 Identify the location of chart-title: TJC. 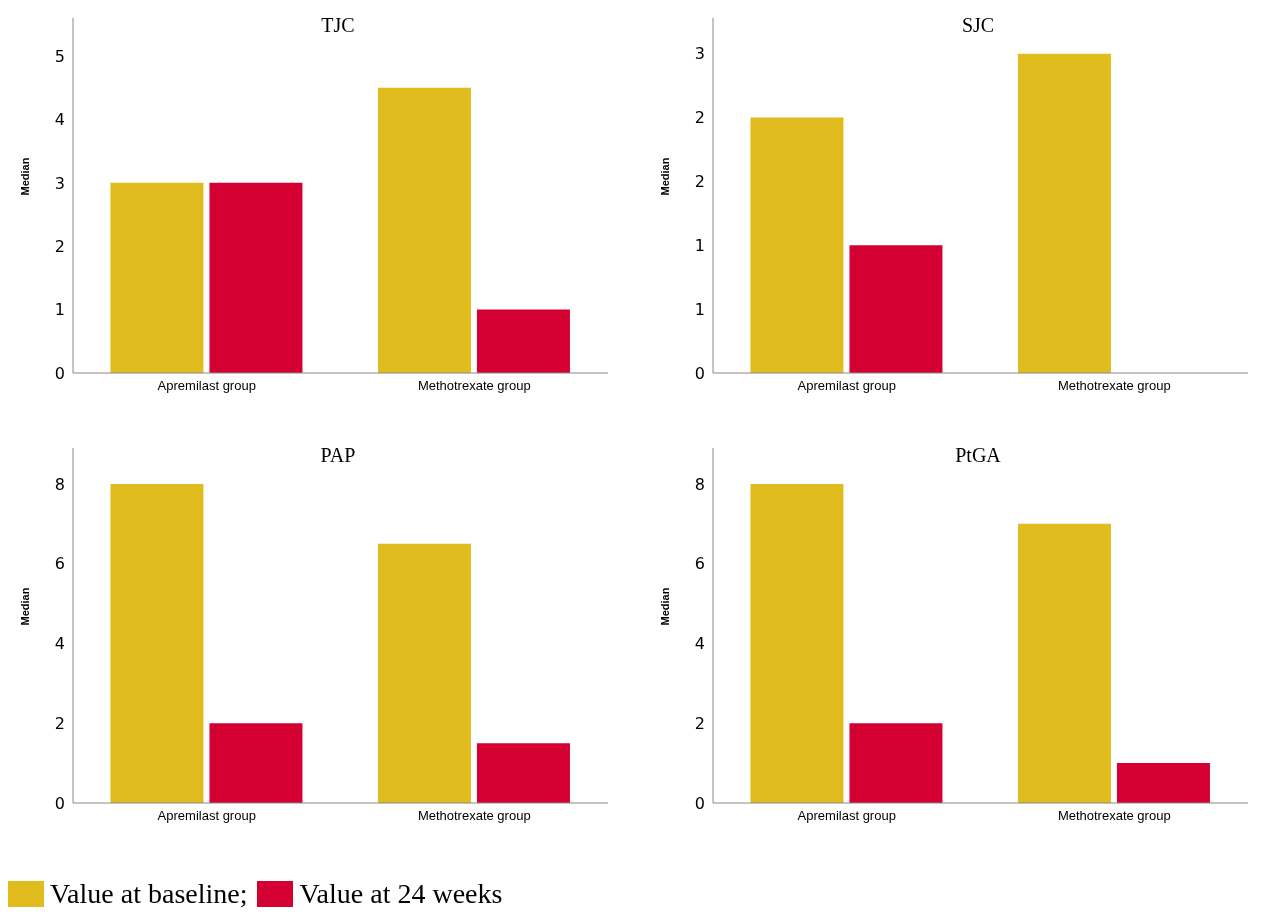
(338, 25).